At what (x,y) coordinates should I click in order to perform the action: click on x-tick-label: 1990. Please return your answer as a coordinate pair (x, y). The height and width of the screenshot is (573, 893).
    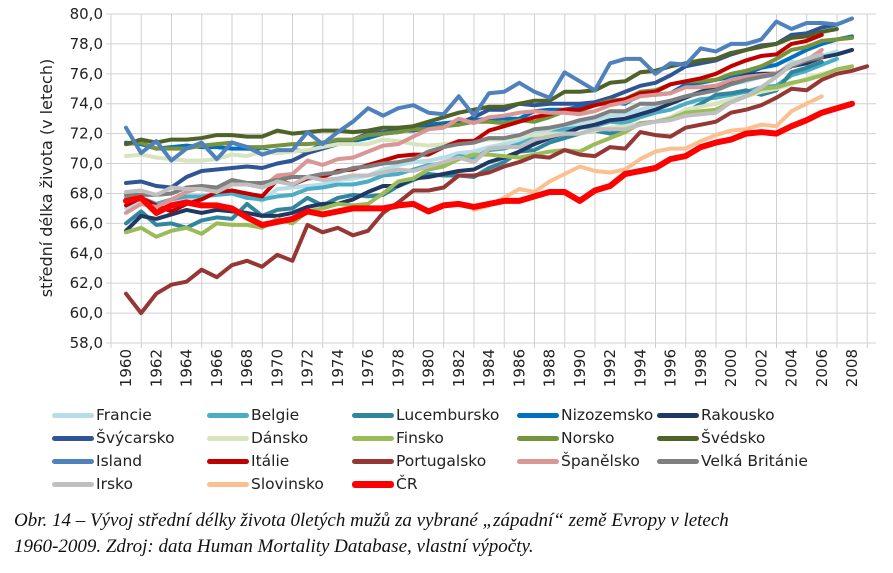
    Looking at the image, I should click on (580, 368).